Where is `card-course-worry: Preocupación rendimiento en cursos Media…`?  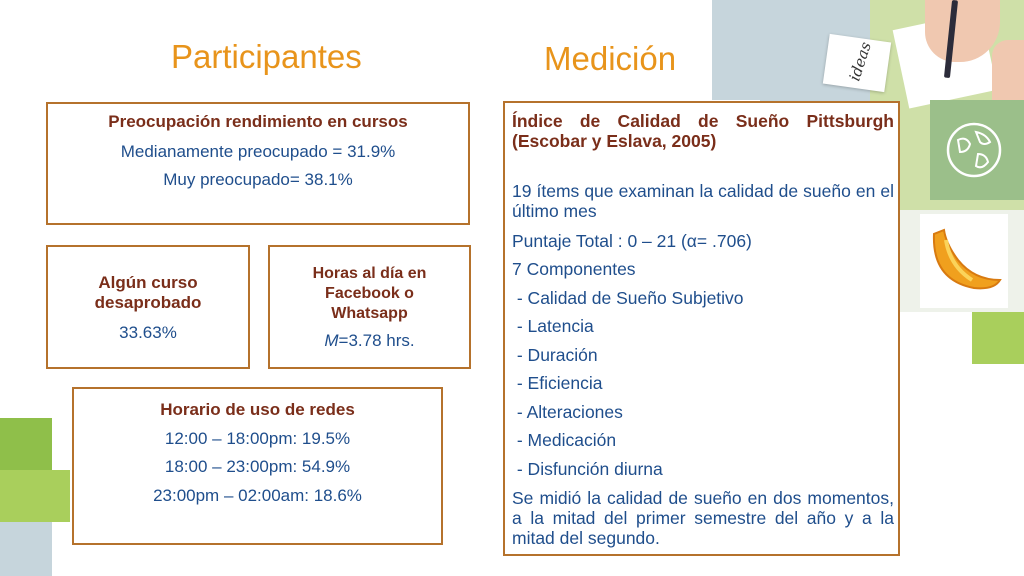 card-course-worry: Preocupación rendimiento en cursos Media… is located at coordinates (258, 163).